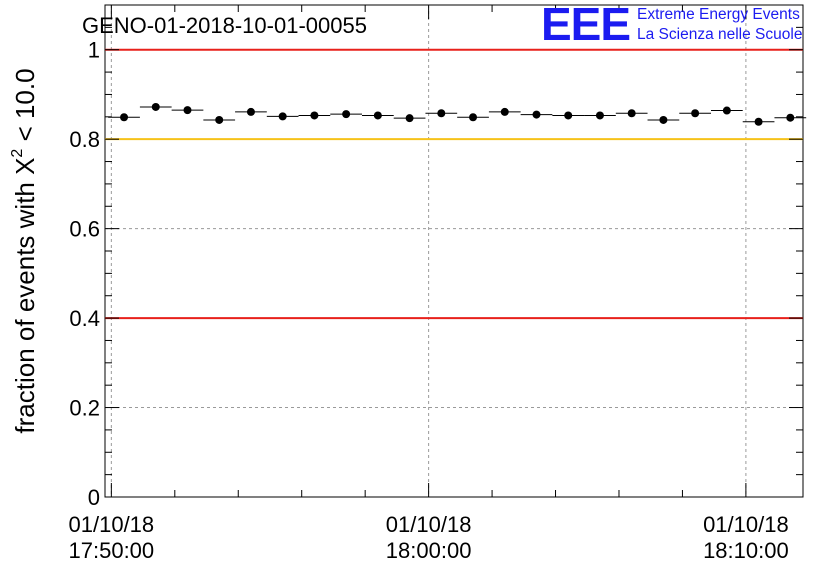  I want to click on logo-line-2: La Scienza nelle Scuole, so click(719, 34).